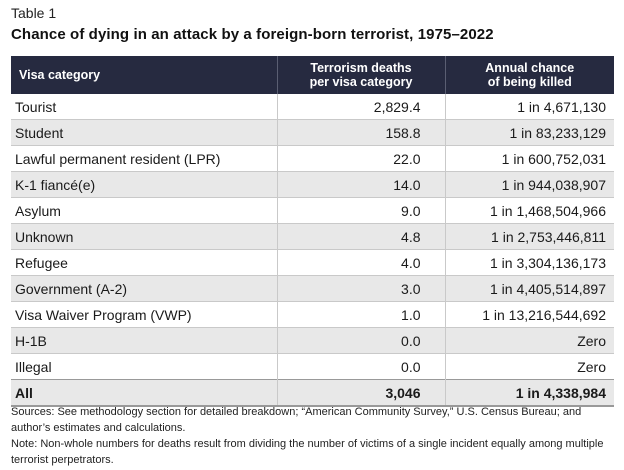 This screenshot has width=624, height=470. Describe the element at coordinates (360, 158) in the screenshot. I see `cell-deaths: 22.0` at that location.